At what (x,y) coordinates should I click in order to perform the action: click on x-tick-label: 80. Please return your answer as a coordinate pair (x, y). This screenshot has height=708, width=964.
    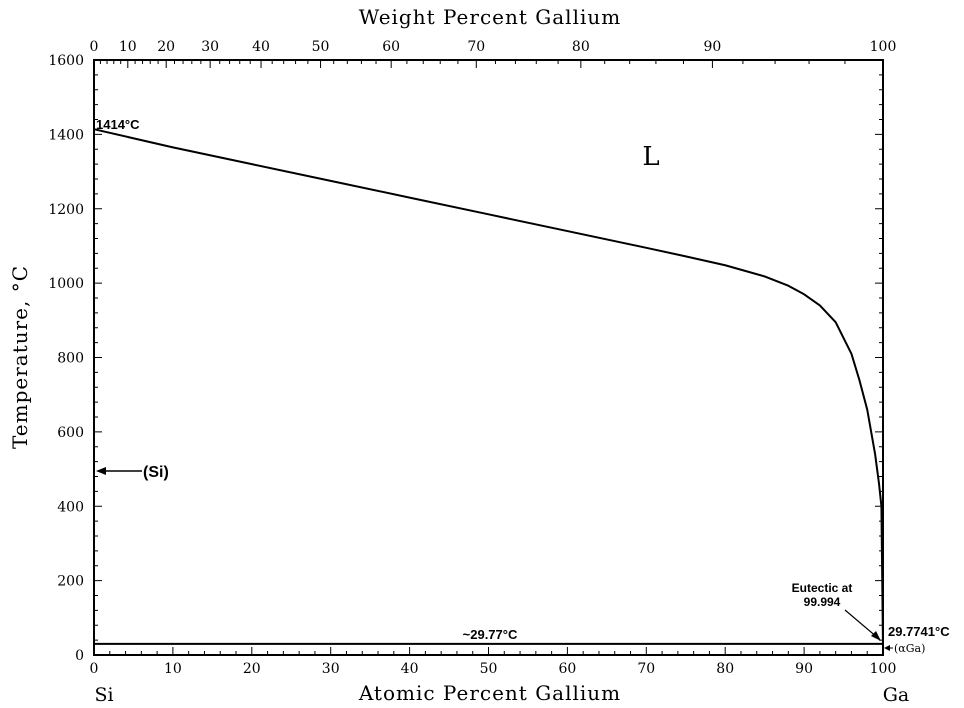
    Looking at the image, I should click on (725, 669).